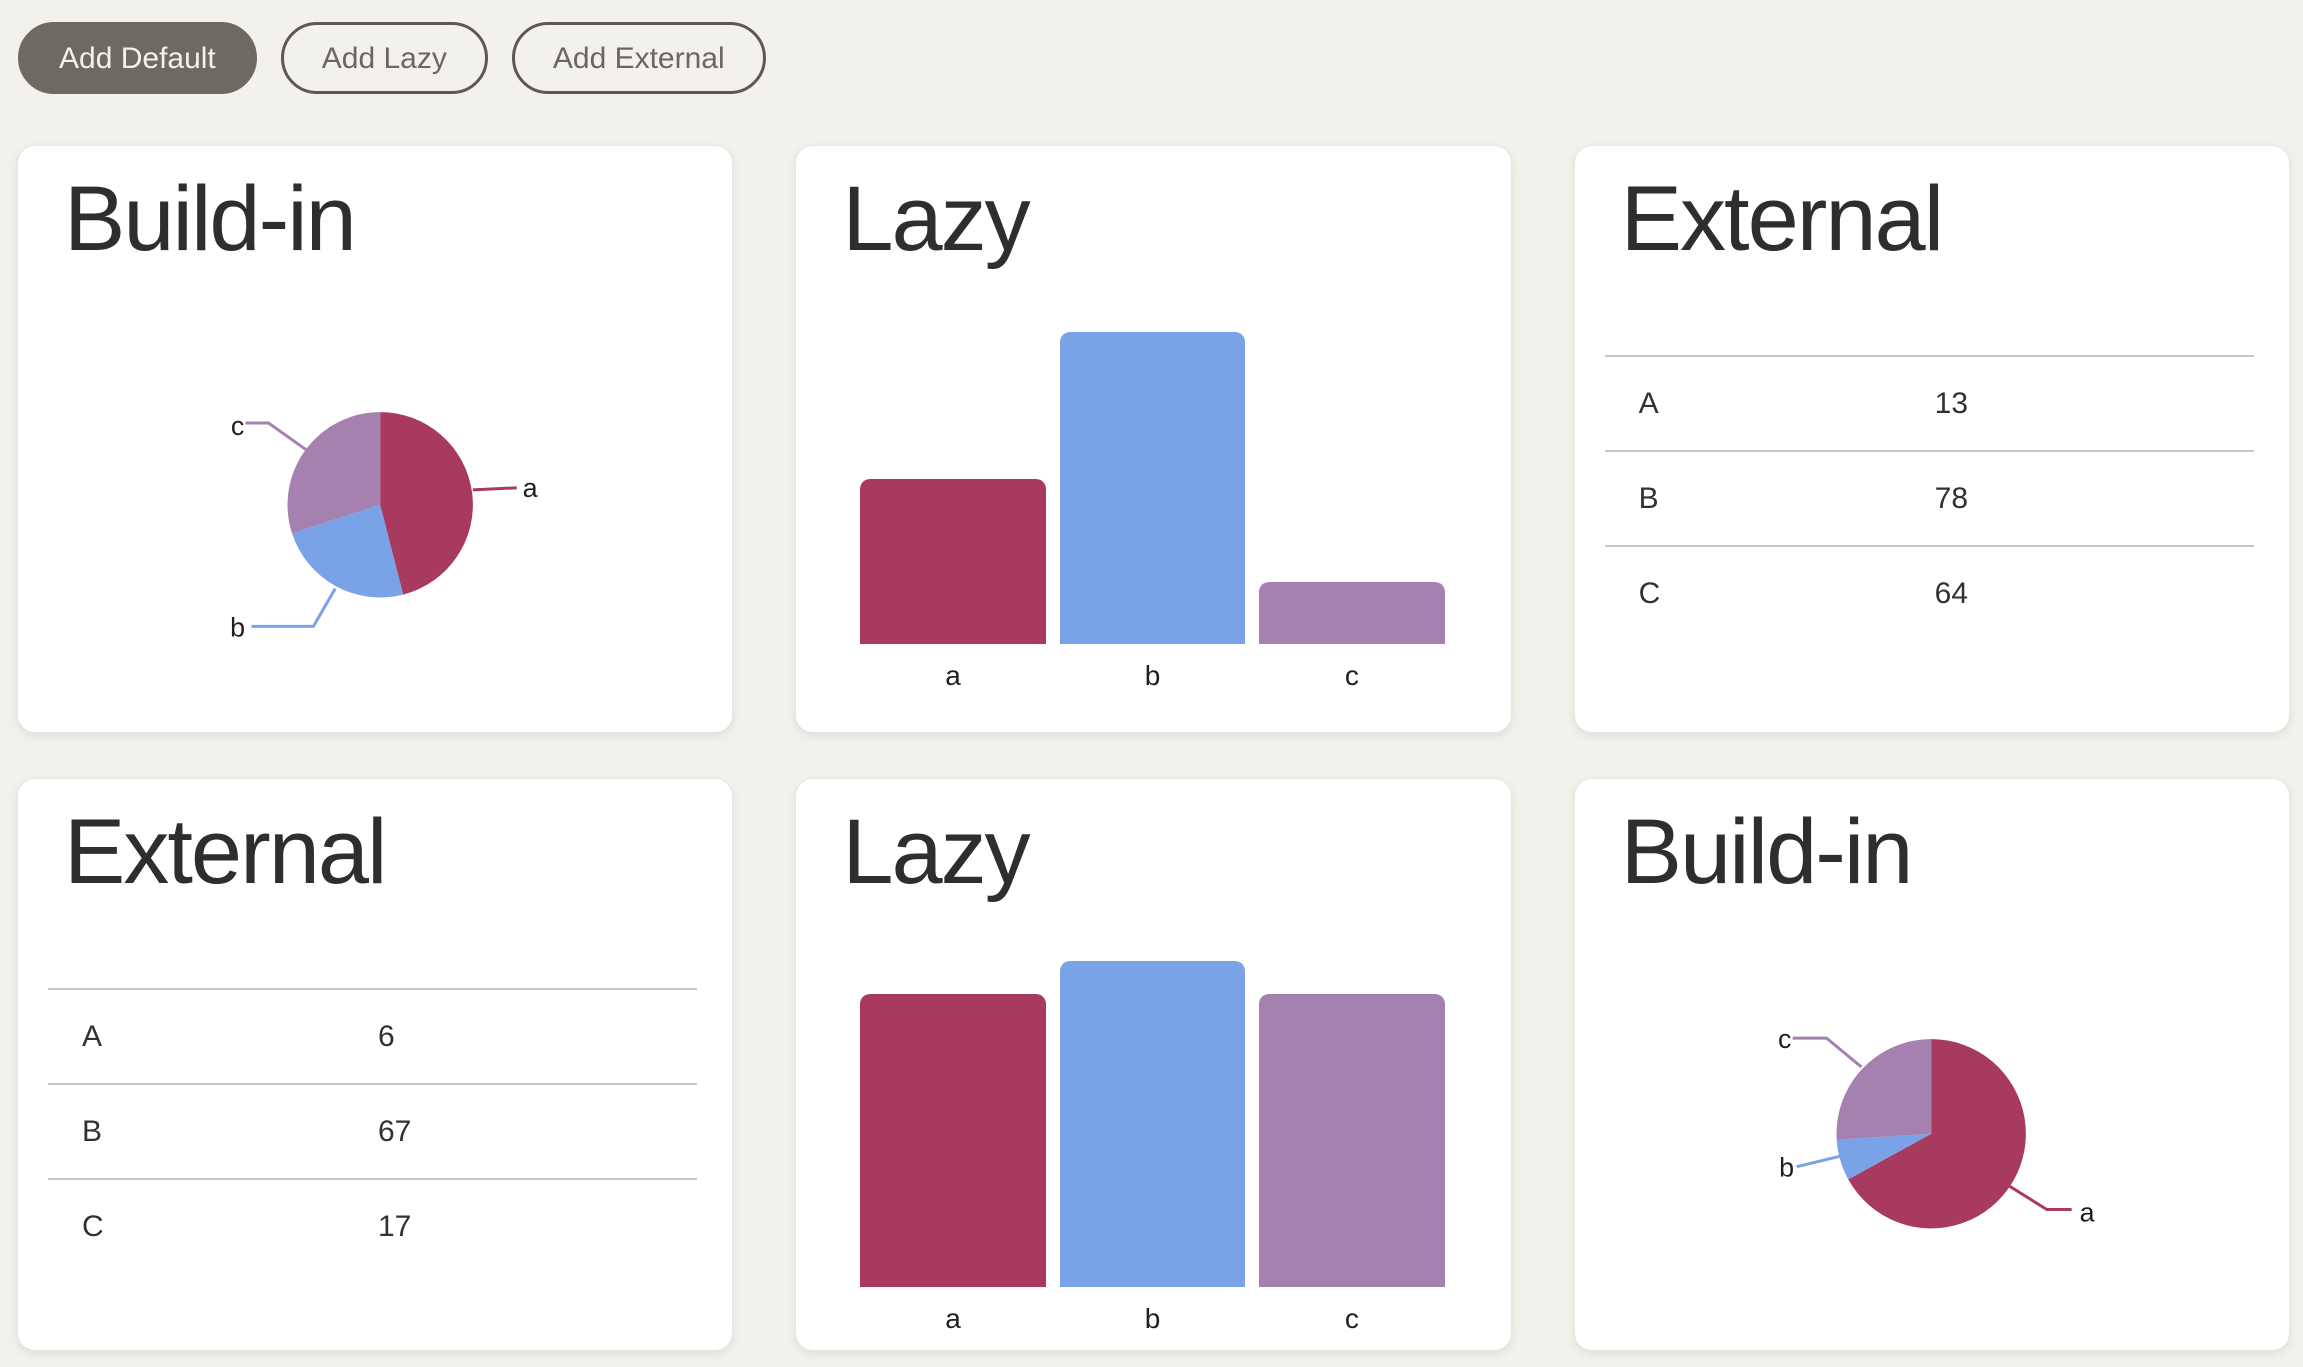 The width and height of the screenshot is (2303, 1367). Describe the element at coordinates (395, 1226) in the screenshot. I see `row-value: 17` at that location.